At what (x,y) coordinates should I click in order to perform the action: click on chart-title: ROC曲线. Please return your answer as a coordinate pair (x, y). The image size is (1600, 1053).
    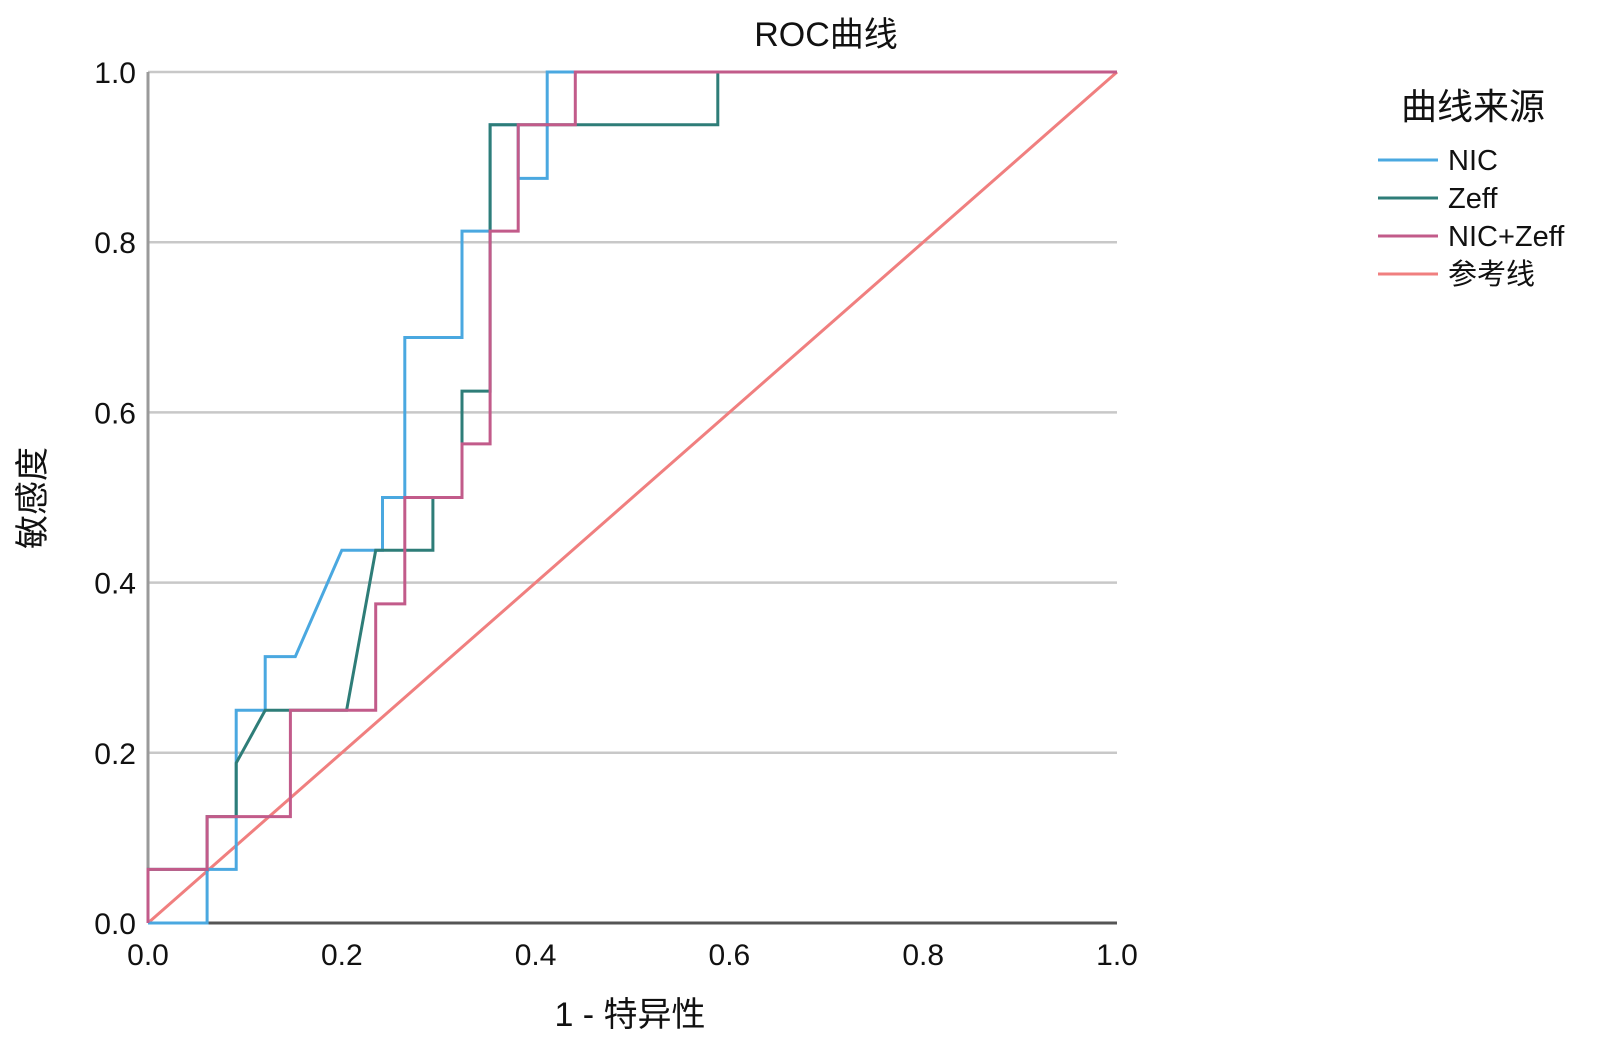
    Looking at the image, I should click on (826, 35).